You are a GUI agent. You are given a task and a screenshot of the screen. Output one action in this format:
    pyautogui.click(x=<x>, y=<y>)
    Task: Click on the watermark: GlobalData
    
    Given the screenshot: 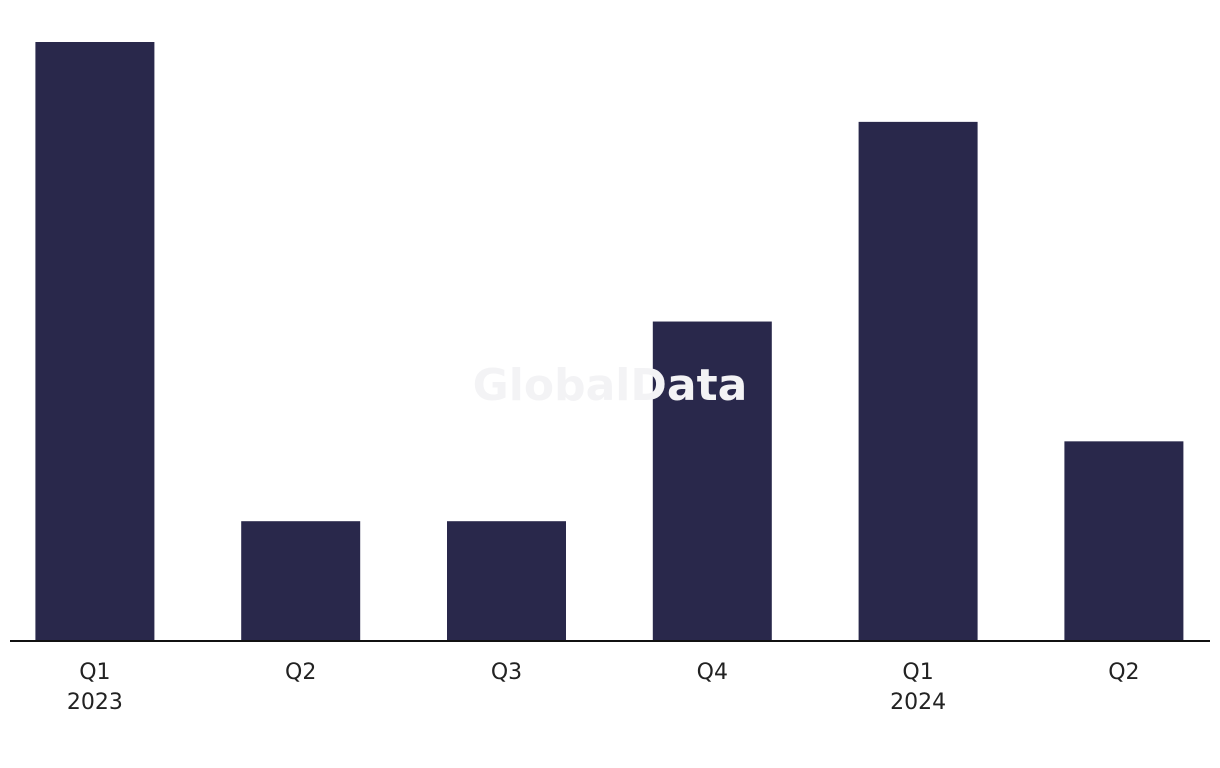 What is the action you would take?
    pyautogui.click(x=610, y=385)
    